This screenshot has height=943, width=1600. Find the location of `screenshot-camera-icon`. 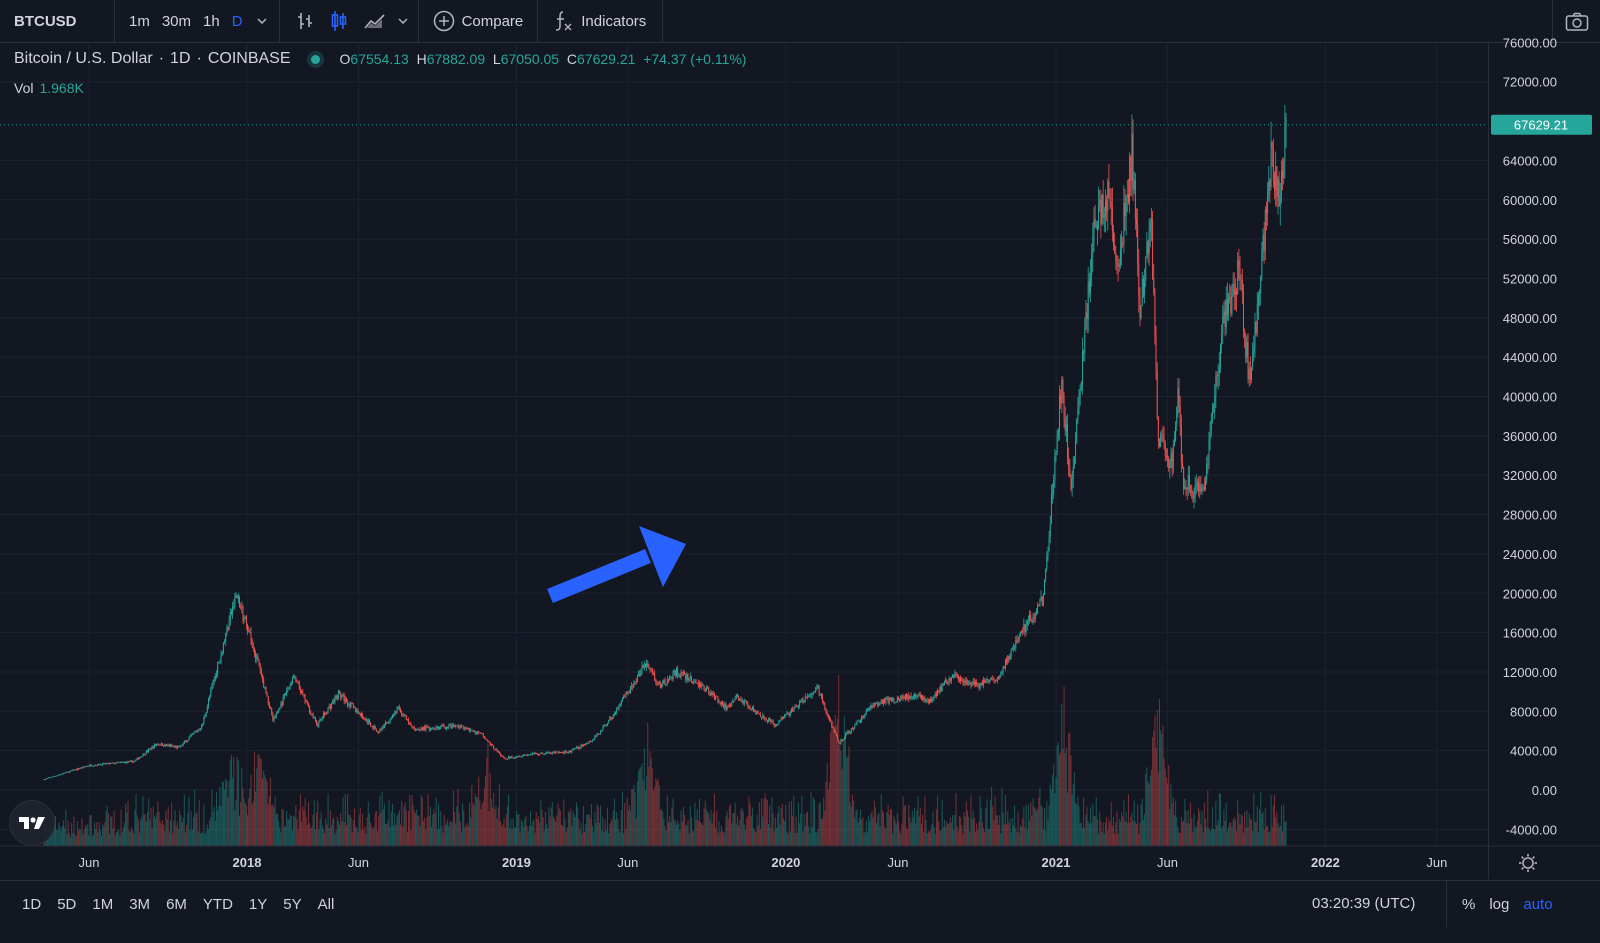

screenshot-camera-icon is located at coordinates (1576, 21).